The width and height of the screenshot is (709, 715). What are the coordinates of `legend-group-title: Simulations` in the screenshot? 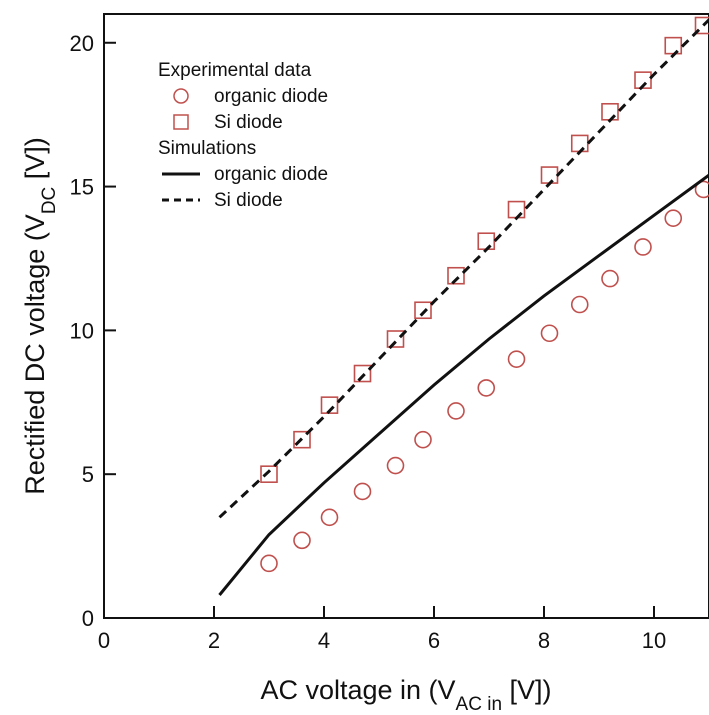 It's located at (207, 148).